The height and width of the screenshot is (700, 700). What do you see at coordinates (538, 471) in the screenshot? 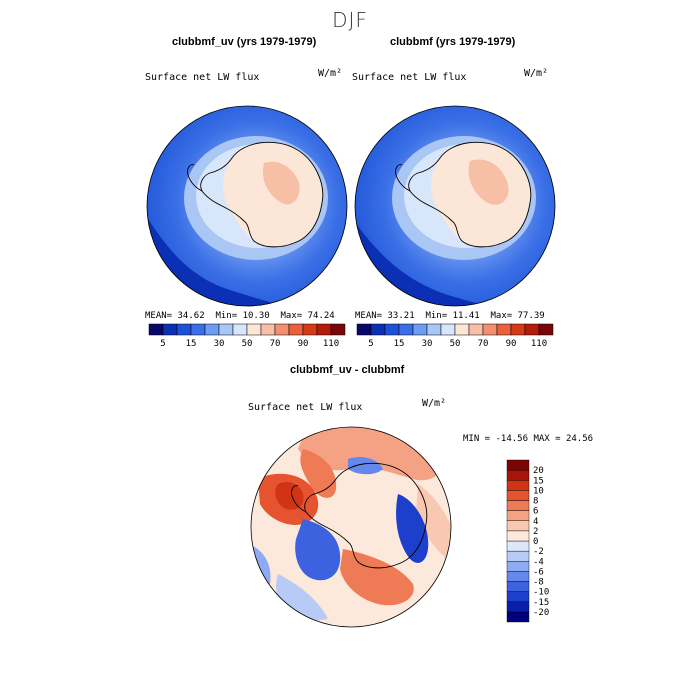
I see `colorbar-tick-label: 20` at bounding box center [538, 471].